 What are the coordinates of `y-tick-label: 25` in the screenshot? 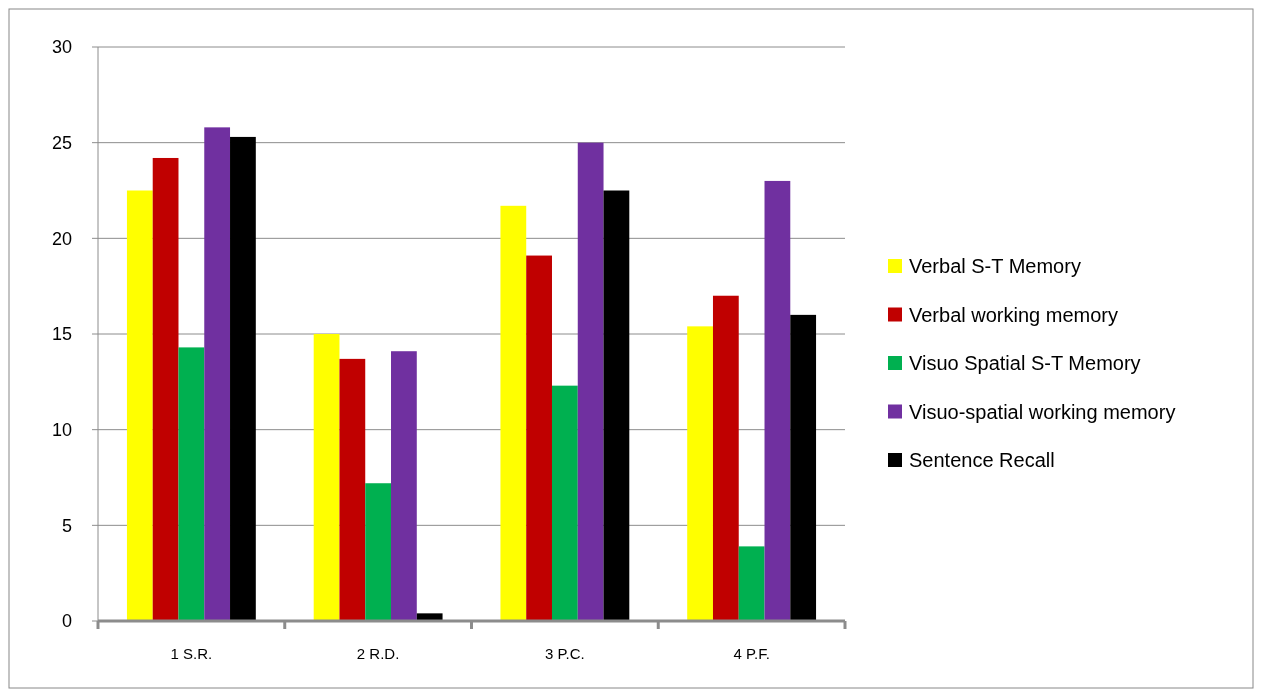 It's located at (61, 142).